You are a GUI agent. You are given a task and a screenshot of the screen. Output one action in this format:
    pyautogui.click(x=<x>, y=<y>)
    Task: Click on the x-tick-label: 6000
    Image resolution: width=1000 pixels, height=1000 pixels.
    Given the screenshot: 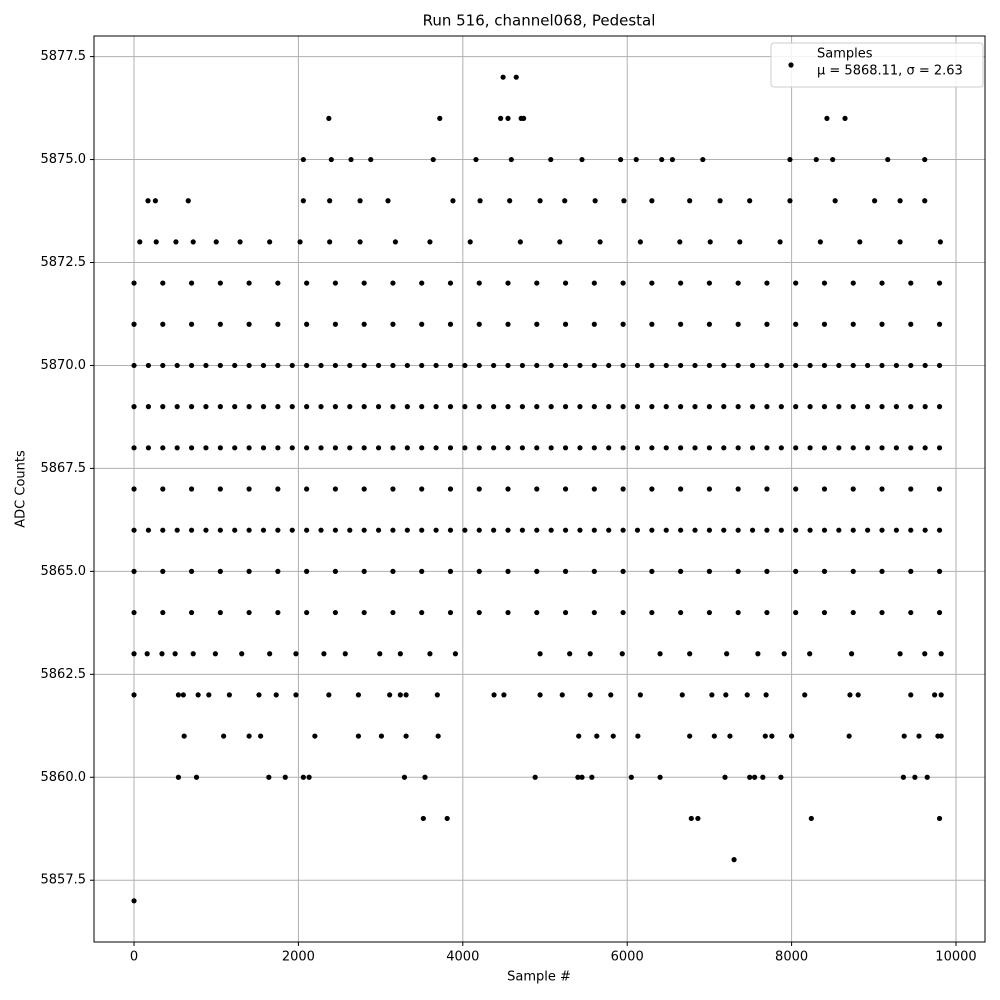 What is the action you would take?
    pyautogui.click(x=627, y=957)
    